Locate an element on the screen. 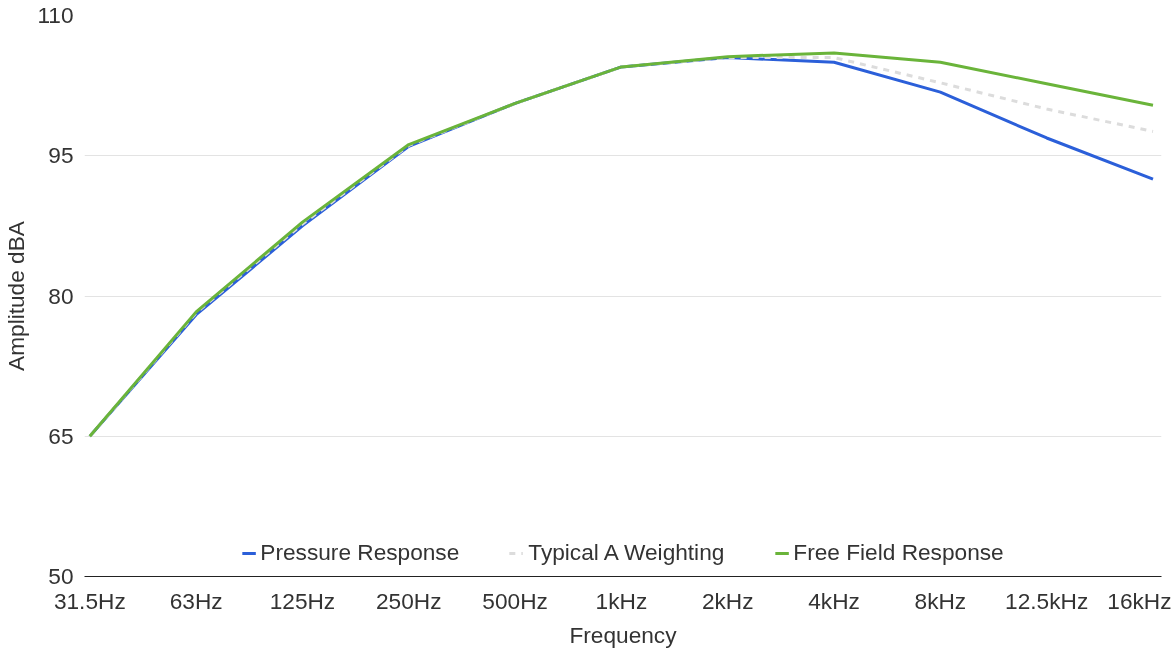 This screenshot has width=1171, height=650. x-tick-label: 12.5kHz is located at coordinates (1047, 600).